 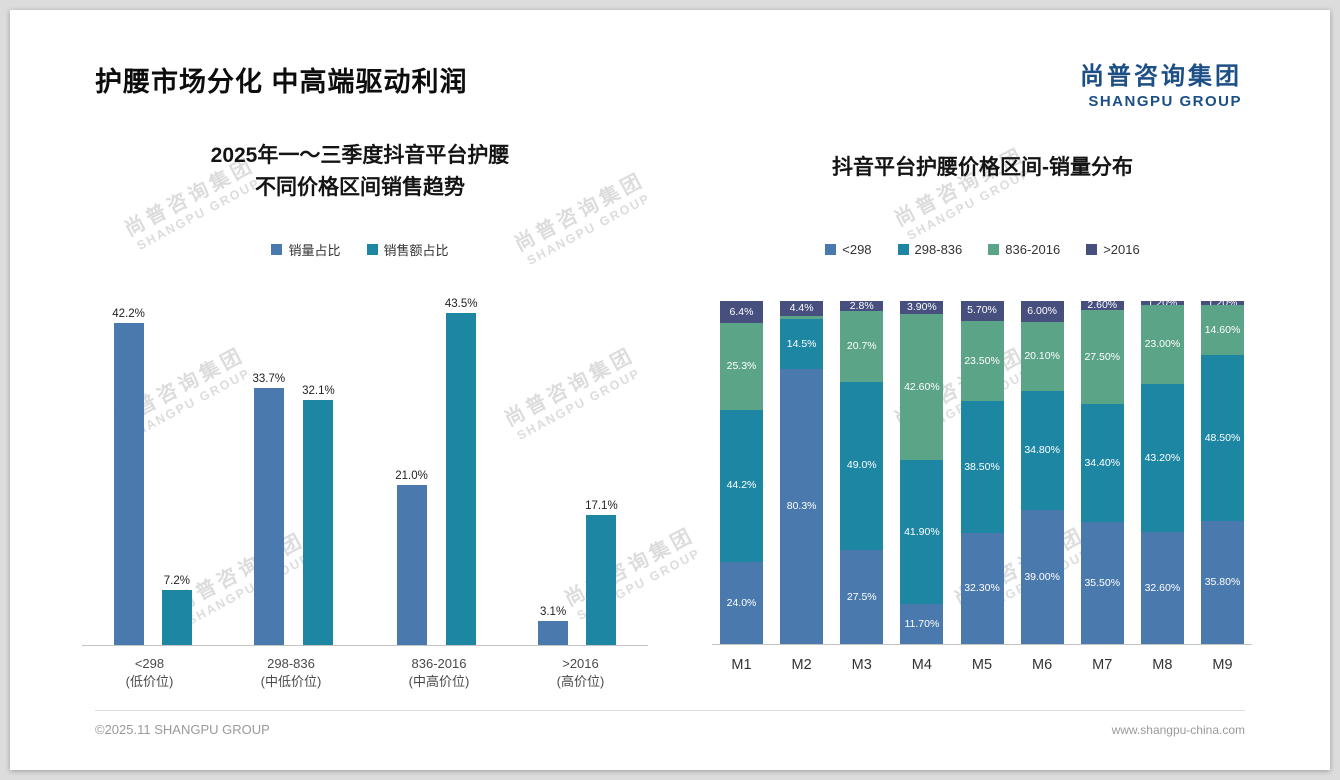 I want to click on x-axis-label: M8, so click(x=1162, y=665).